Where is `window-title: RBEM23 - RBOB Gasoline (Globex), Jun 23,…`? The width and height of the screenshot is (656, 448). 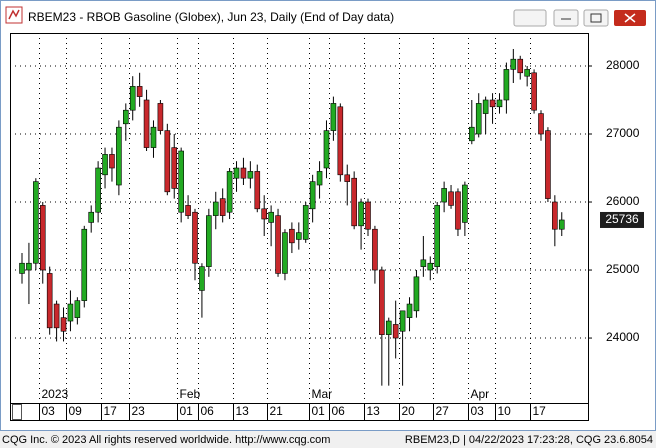 window-title: RBEM23 - RBOB Gasoline (Globex), Jun 23,… is located at coordinates (211, 17).